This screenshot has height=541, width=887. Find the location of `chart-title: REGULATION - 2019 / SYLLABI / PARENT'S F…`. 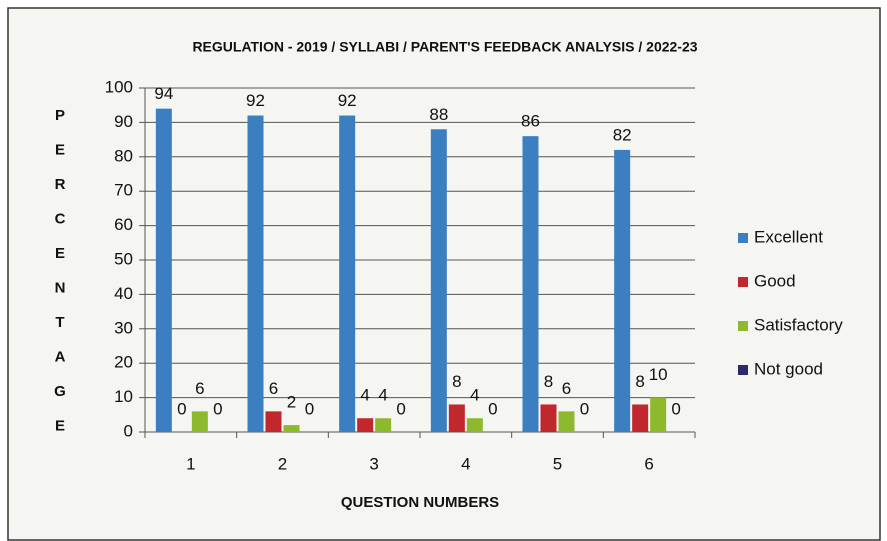

chart-title: REGULATION - 2019 / SYLLABI / PARENT'S F… is located at coordinates (444, 47).